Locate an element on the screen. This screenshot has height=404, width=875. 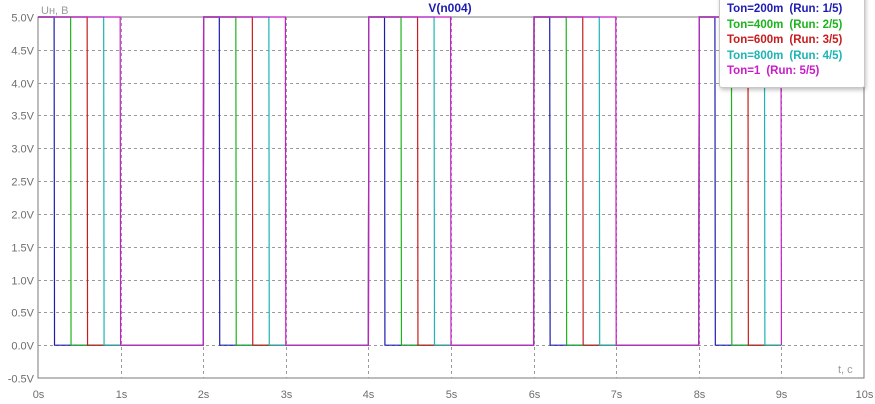
legend-entry-run-1: Ton=200m (Run: 1/5) is located at coordinates (792, 10).